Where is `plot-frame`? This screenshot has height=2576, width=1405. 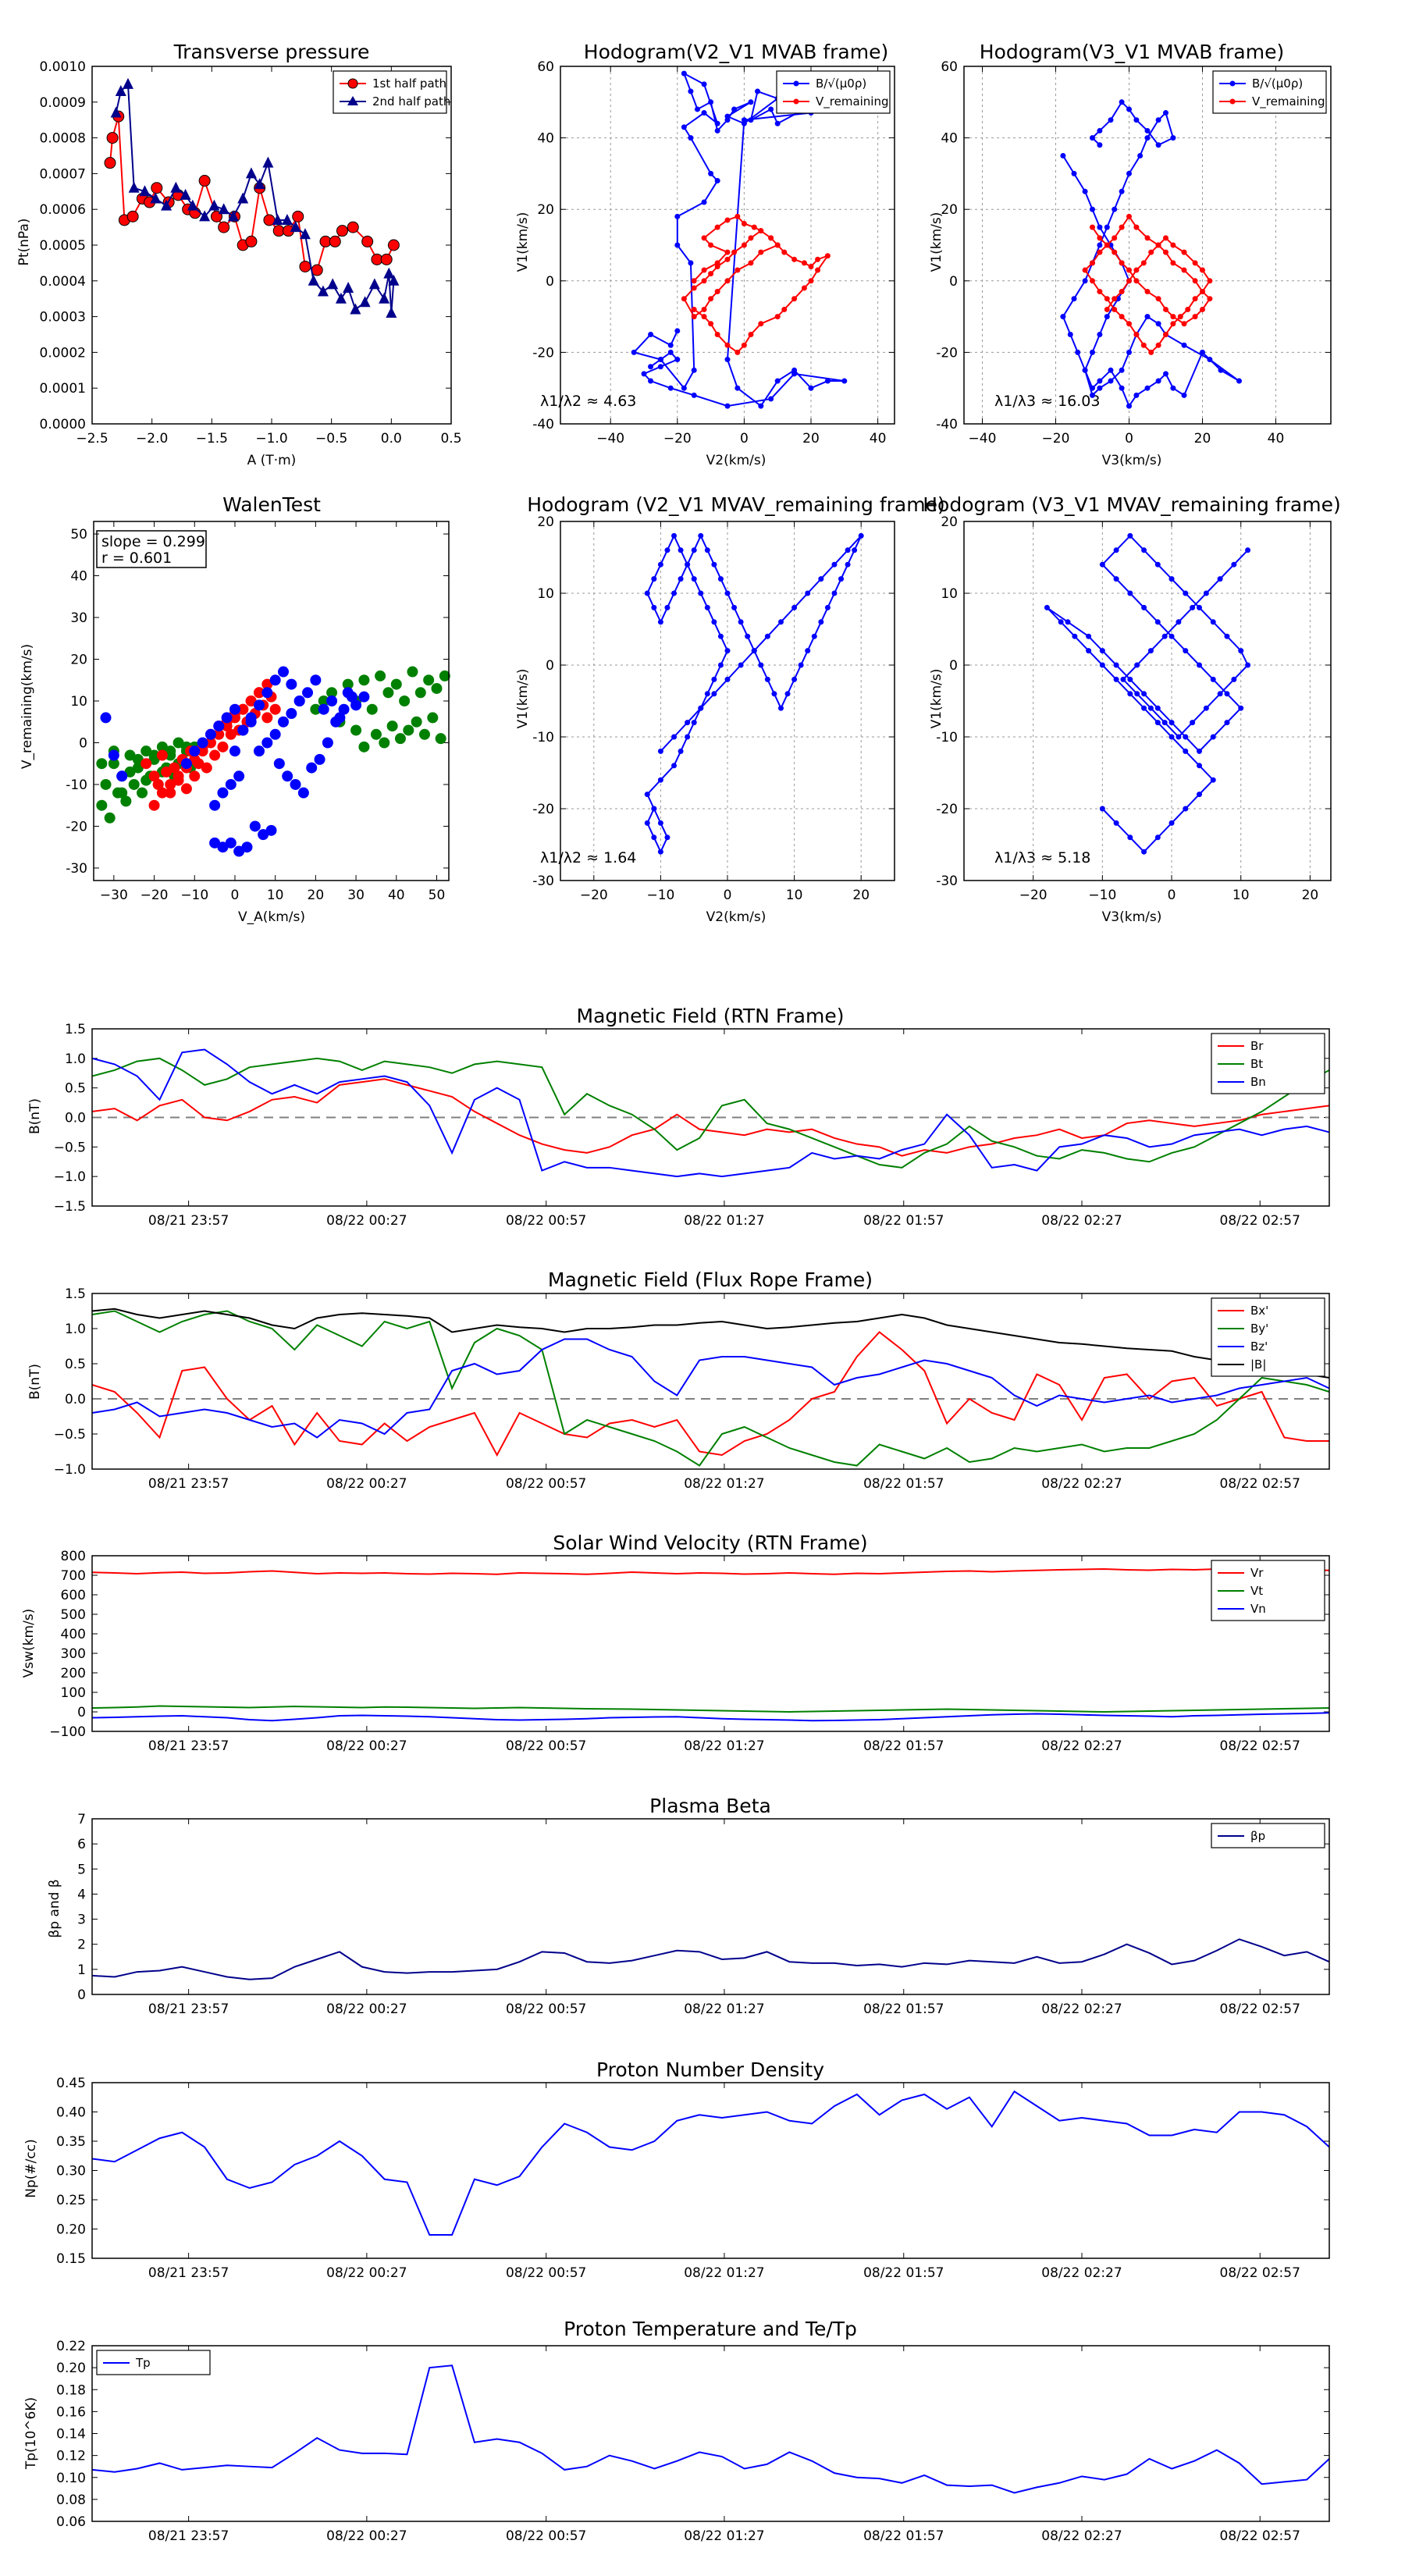
plot-frame is located at coordinates (711, 1381).